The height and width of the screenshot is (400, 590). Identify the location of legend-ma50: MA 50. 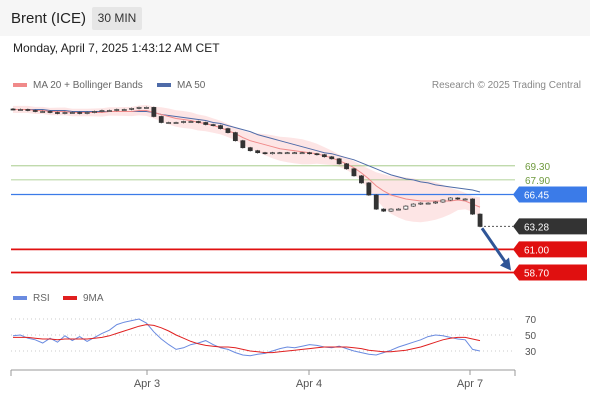
(181, 85).